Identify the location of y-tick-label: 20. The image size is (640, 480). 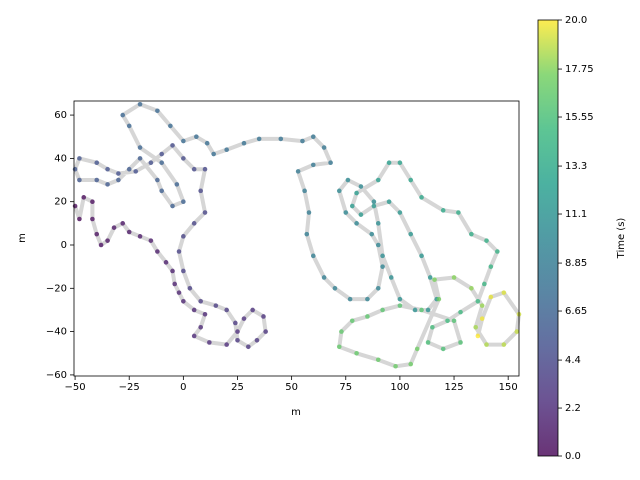
(60, 202).